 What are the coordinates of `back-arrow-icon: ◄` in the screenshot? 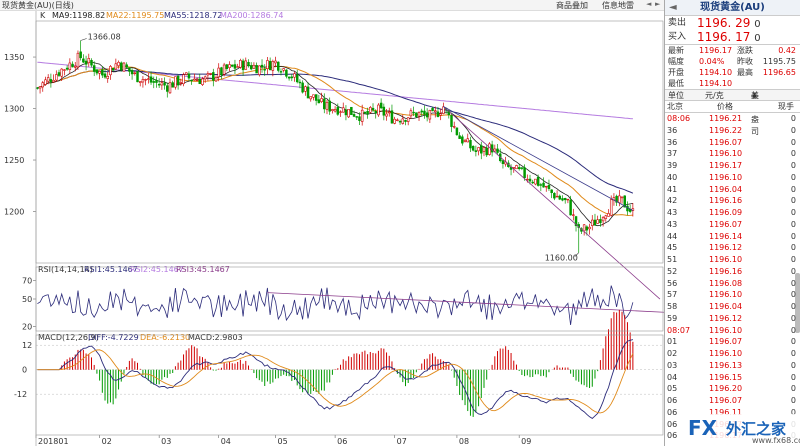 It's located at (673, 7).